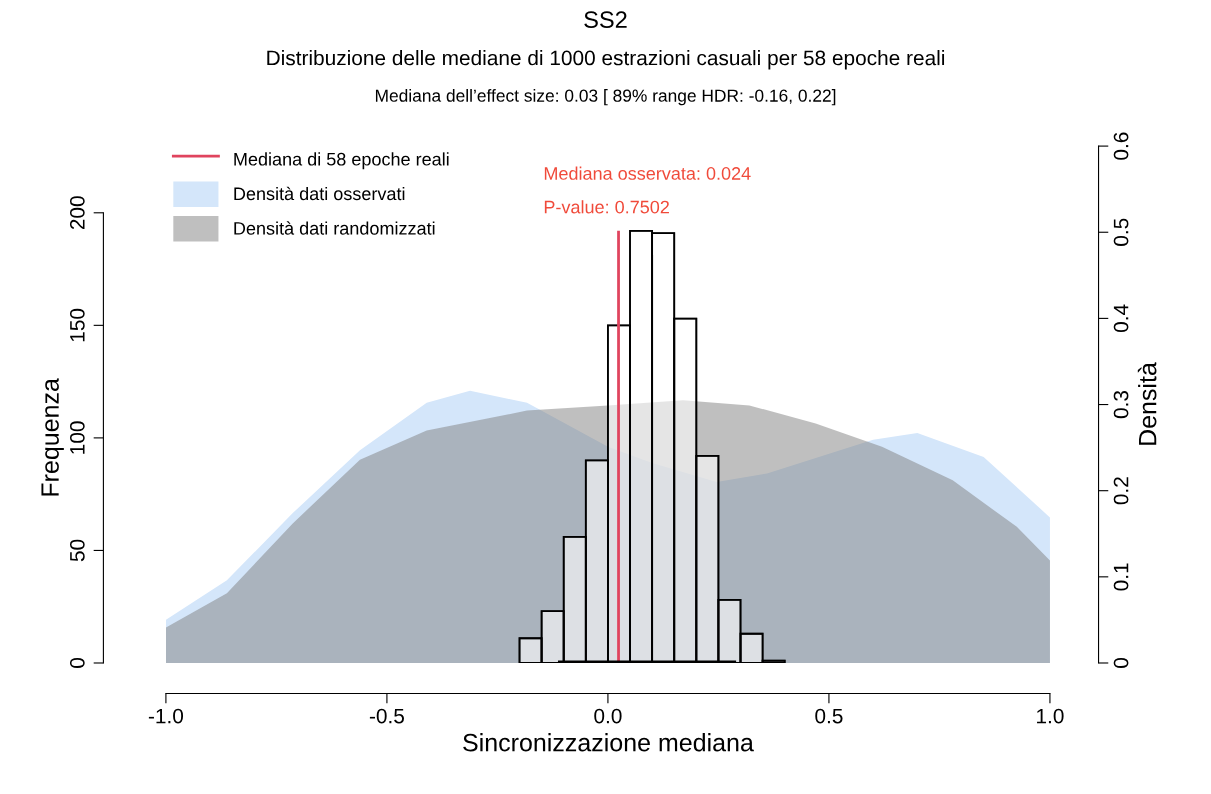 This screenshot has width=1211, height=794. I want to click on x-tick-label: 1.0, so click(1050, 716).